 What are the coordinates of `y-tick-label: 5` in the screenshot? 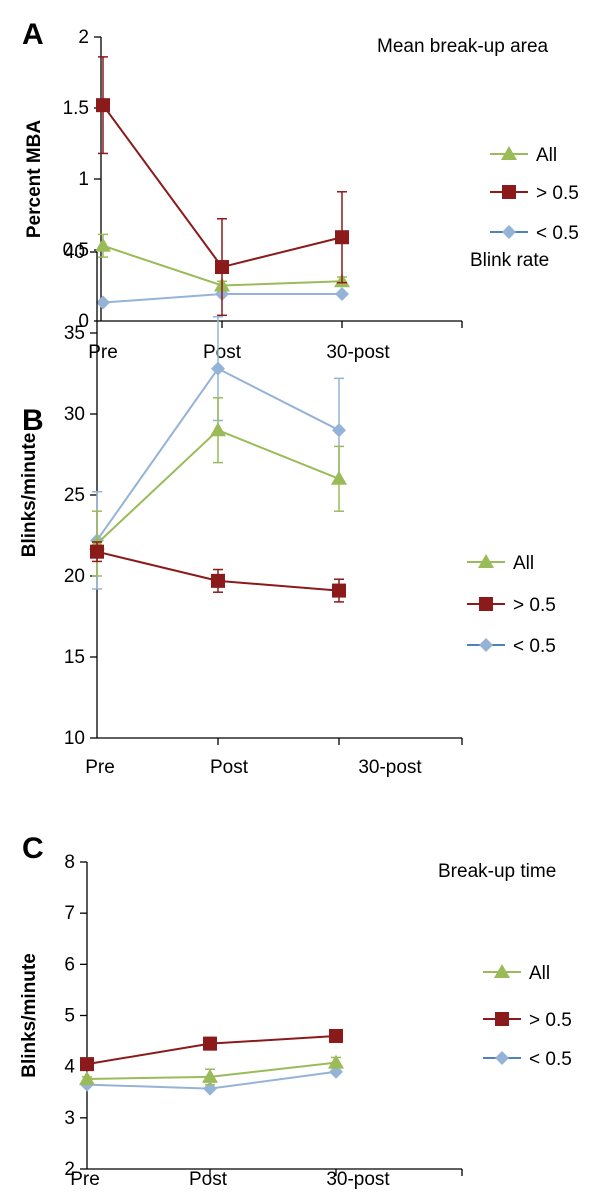 It's located at (69, 1016).